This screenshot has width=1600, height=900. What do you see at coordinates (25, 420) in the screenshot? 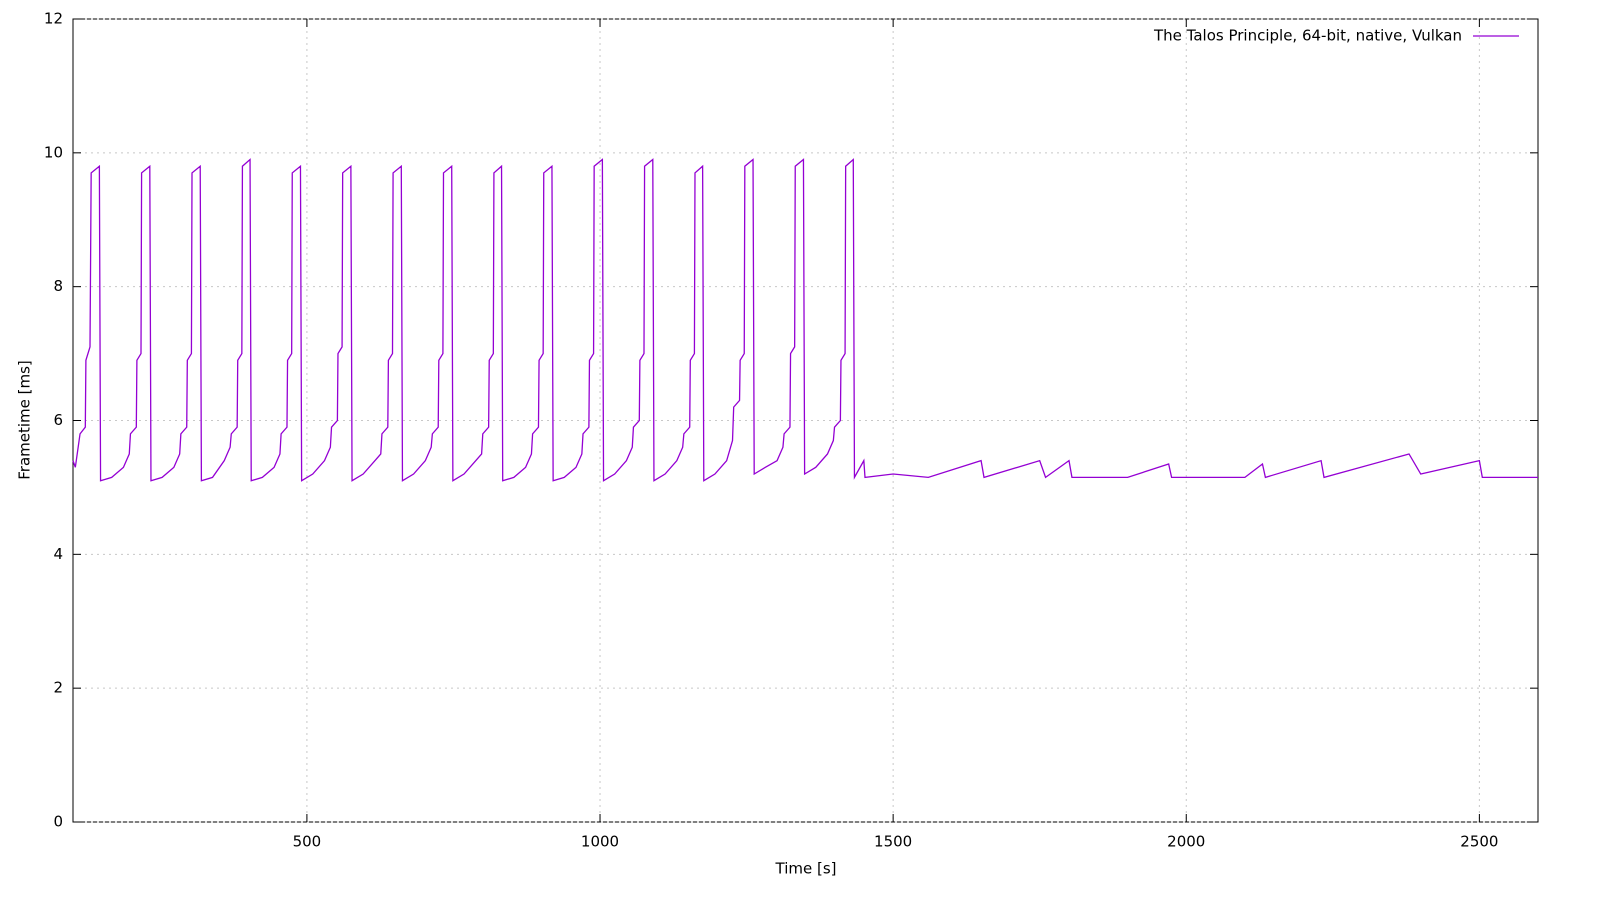
I see `y-axis-label: Frametime [ms]` at bounding box center [25, 420].